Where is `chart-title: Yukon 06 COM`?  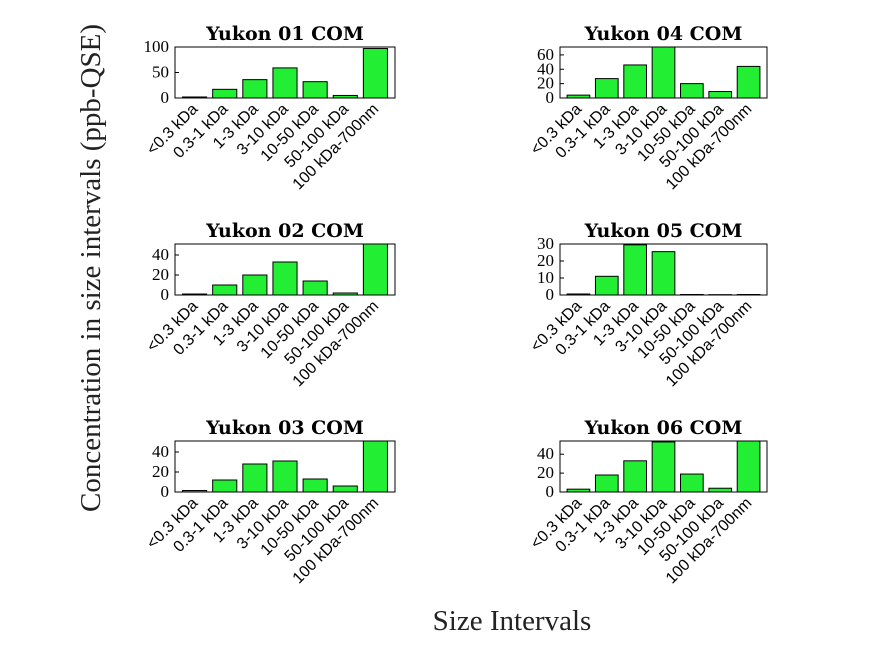
chart-title: Yukon 06 COM is located at coordinates (663, 428).